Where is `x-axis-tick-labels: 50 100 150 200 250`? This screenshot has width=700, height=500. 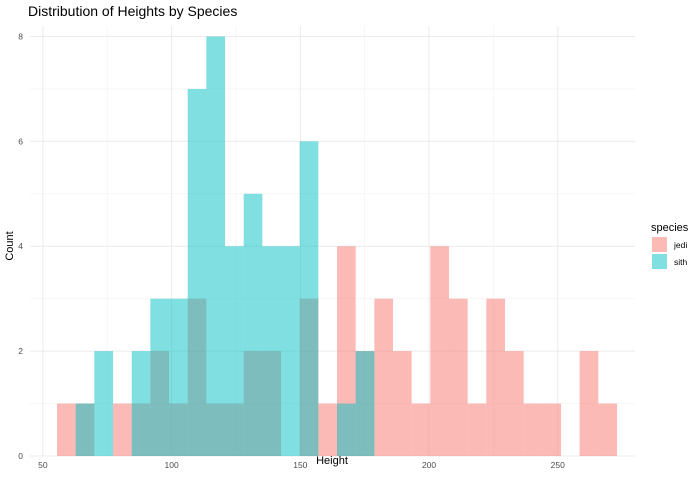 x-axis-tick-labels: 50 100 150 200 250 is located at coordinates (301, 465).